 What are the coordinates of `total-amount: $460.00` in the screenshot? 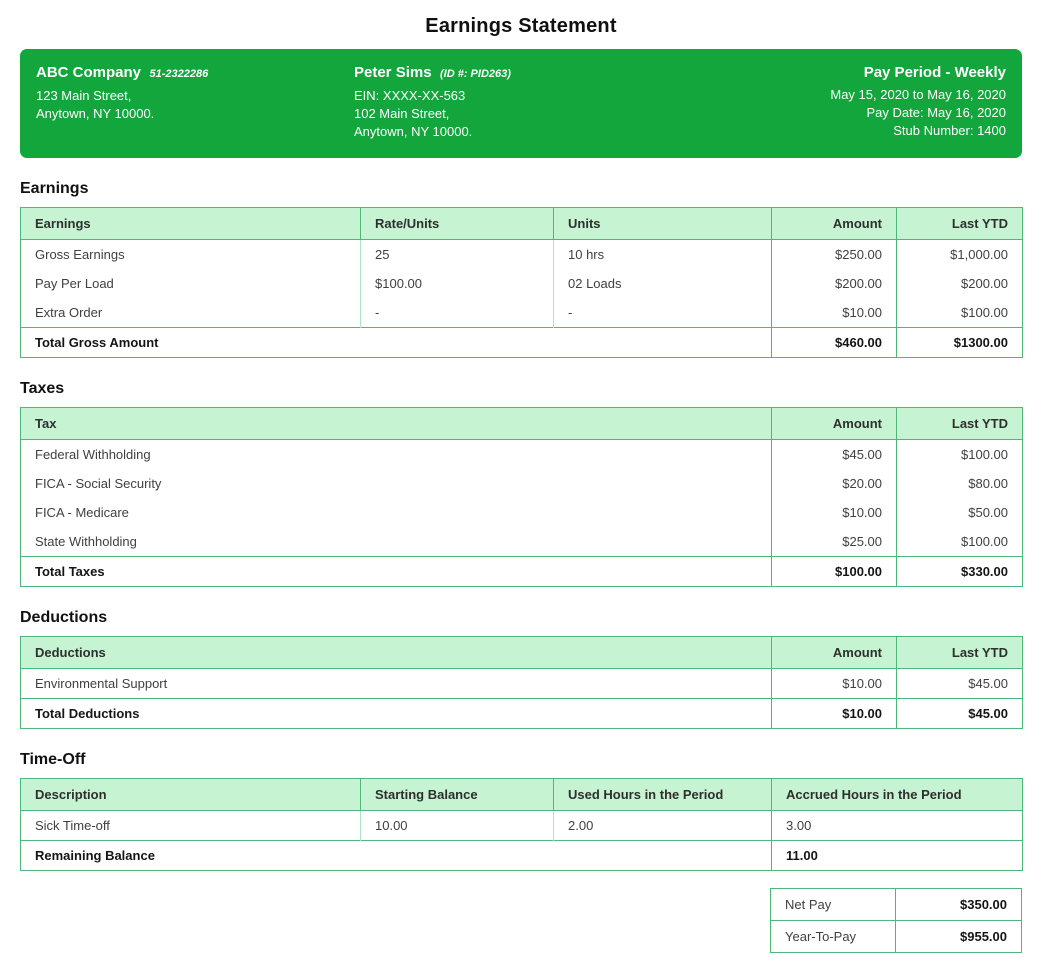 It's located at (834, 342).